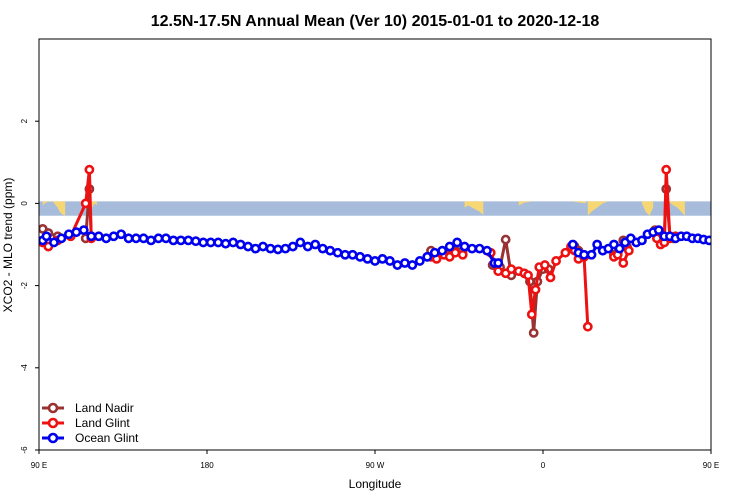  What do you see at coordinates (102, 423) in the screenshot?
I see `legend-label: Land Glint` at bounding box center [102, 423].